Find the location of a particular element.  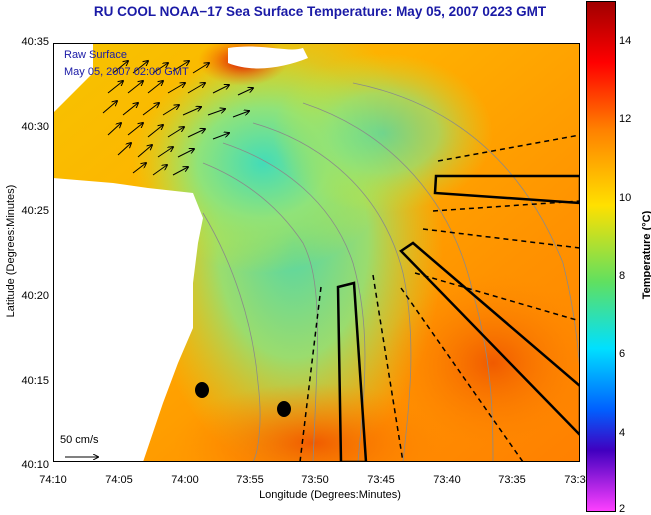

temperature-colorbar is located at coordinates (601, 256).